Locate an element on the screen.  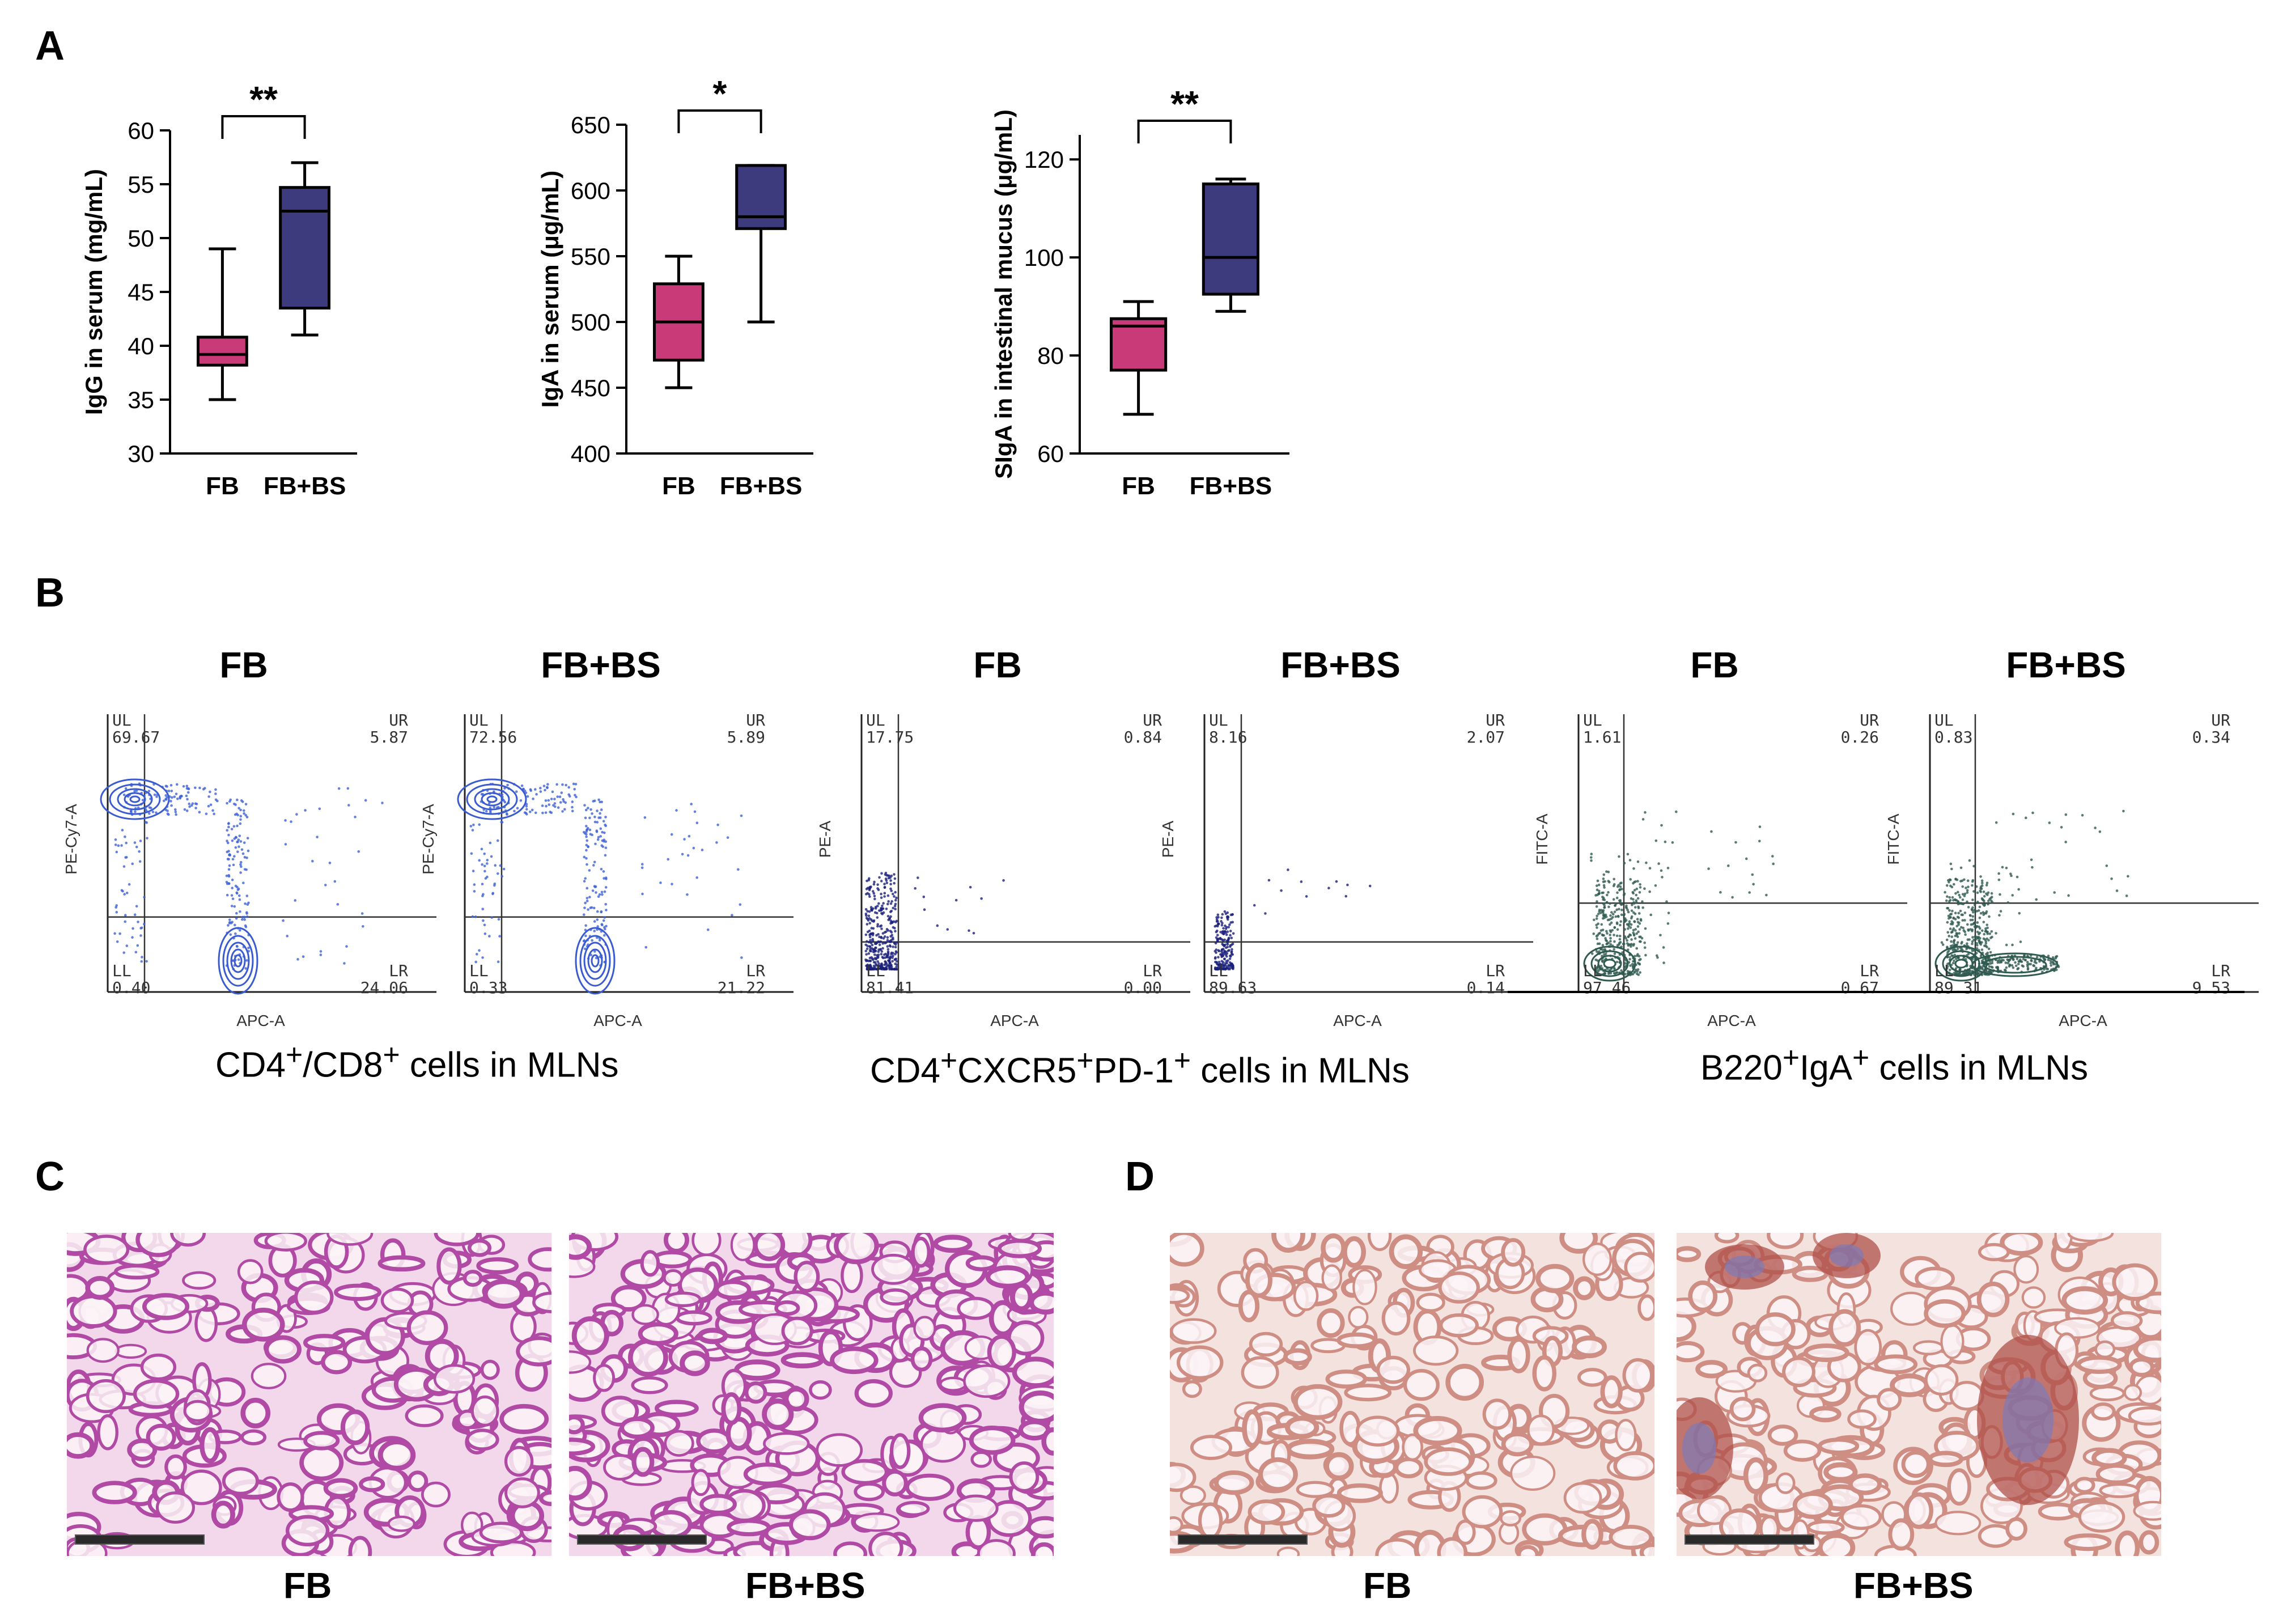
quadrant-ur-label: UR is located at coordinates (756, 720).